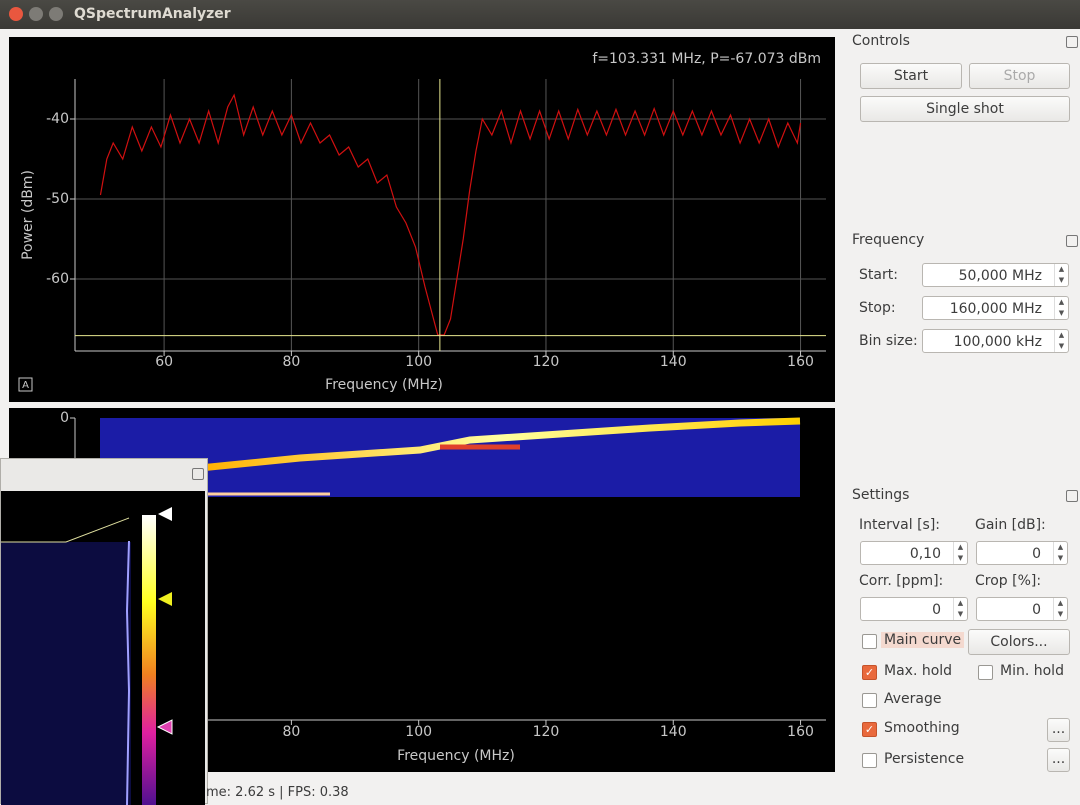 The width and height of the screenshot is (1080, 805). I want to click on auto-range-label: A, so click(25, 385).